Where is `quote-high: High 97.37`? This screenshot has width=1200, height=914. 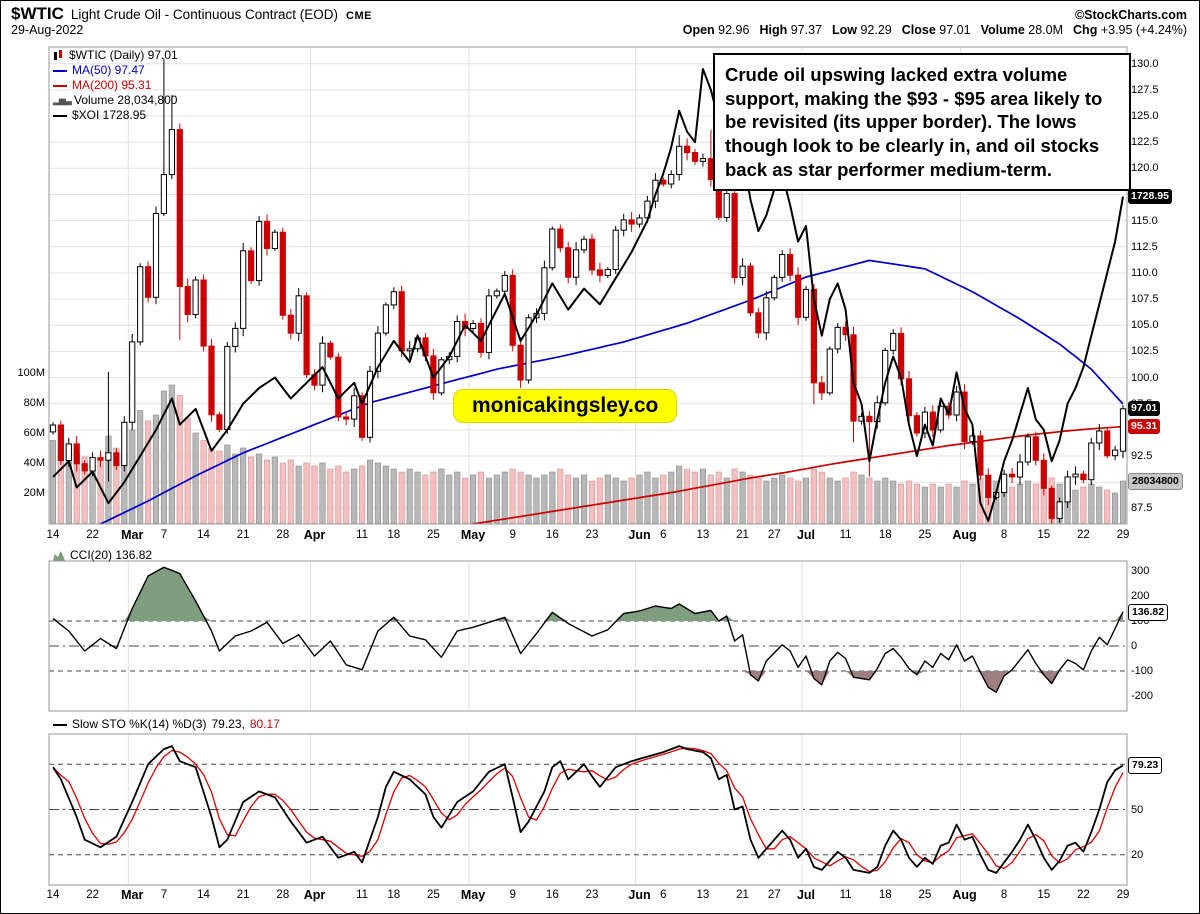 quote-high: High 97.37 is located at coordinates (790, 30).